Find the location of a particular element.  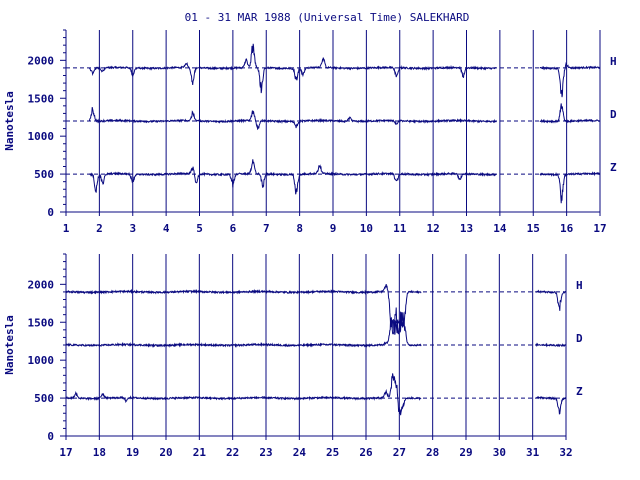

x-tick-label: 20 is located at coordinates (165, 452).